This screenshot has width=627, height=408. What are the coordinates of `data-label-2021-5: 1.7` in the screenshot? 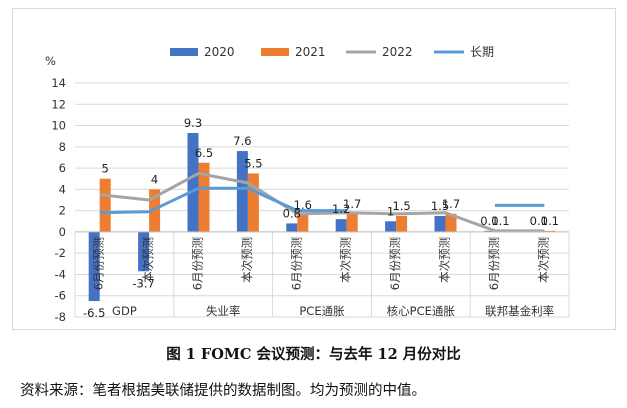 It's located at (352, 204).